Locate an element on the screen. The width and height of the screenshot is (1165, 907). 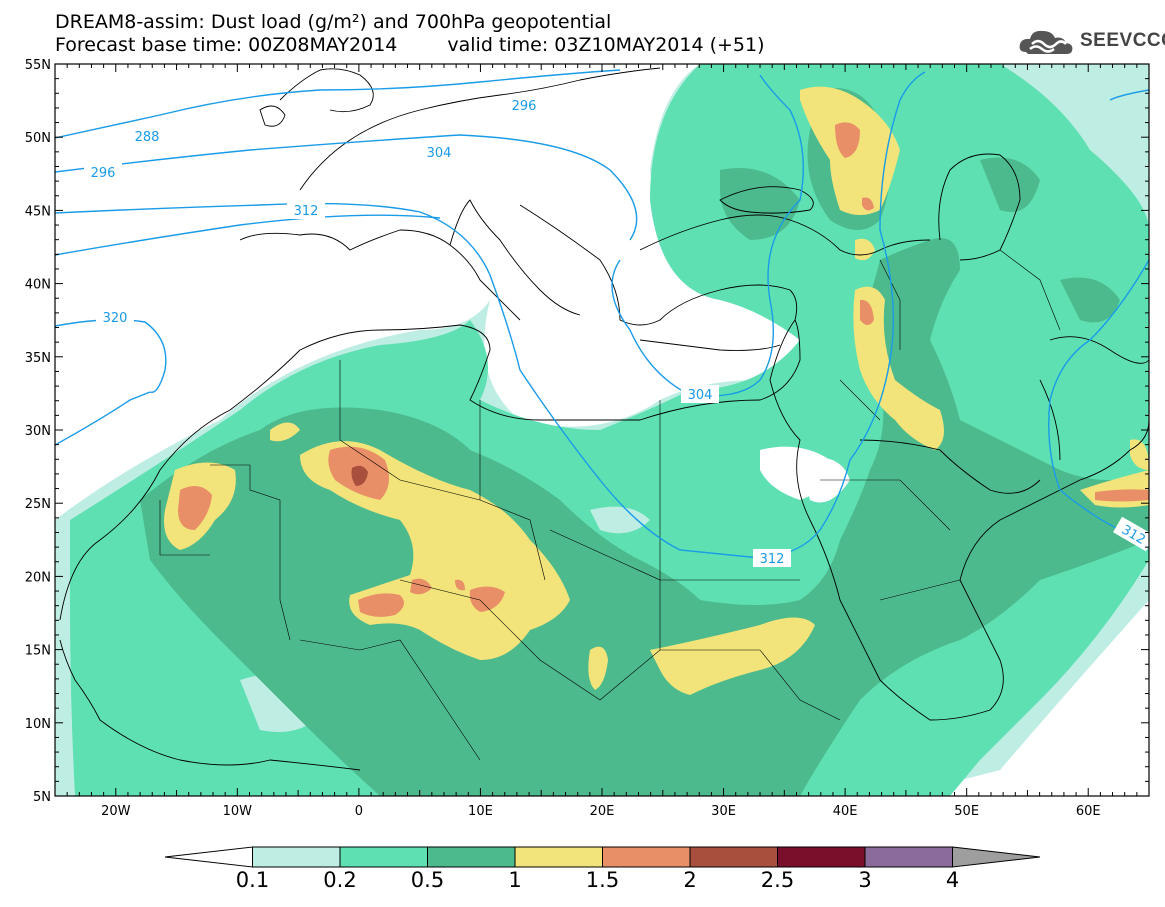
lat-label: 15N is located at coordinates (38, 651).